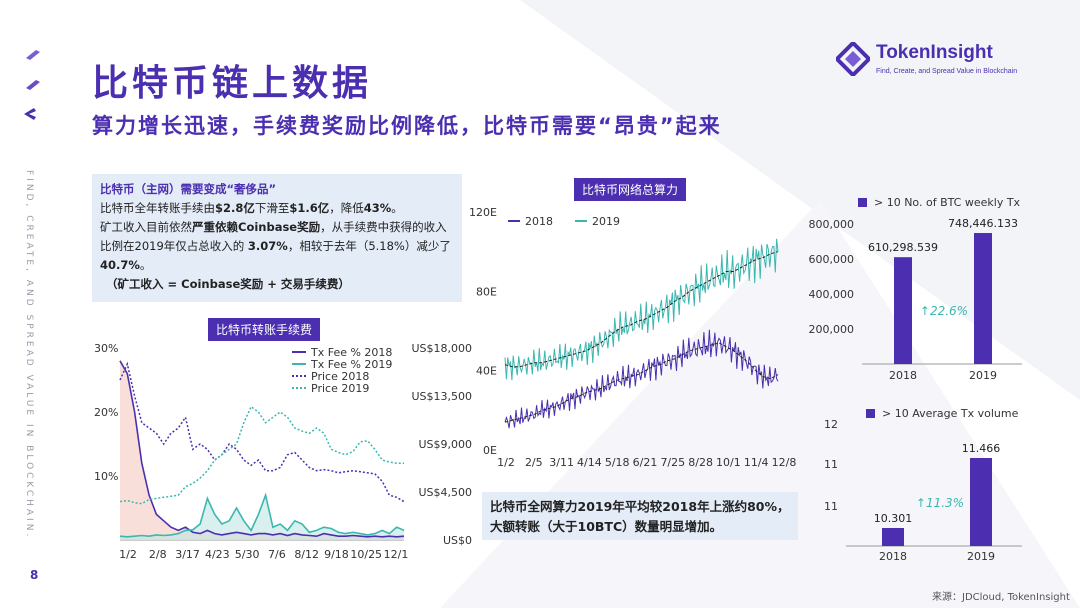 This screenshot has width=1080, height=608. Describe the element at coordinates (262, 517) in the screenshot. I see `fee-2019-area` at that location.